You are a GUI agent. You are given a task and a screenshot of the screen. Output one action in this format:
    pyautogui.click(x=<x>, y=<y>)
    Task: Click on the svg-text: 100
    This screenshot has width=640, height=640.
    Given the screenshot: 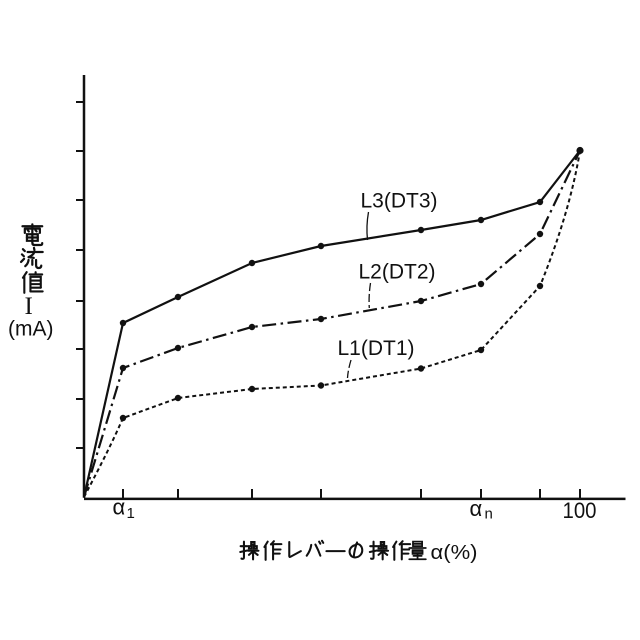 What is the action you would take?
    pyautogui.click(x=580, y=510)
    